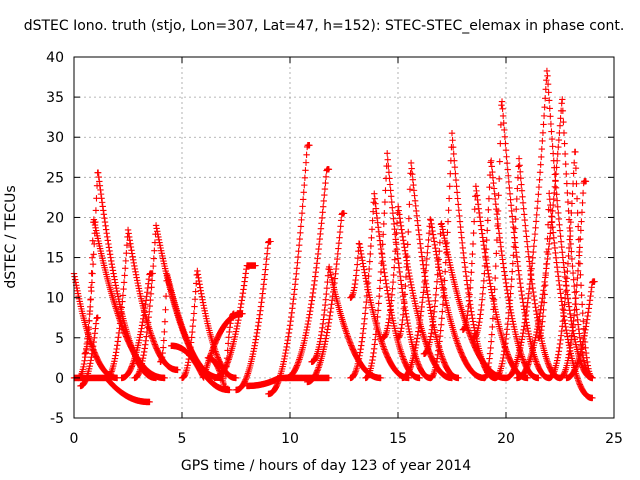 This screenshot has height=480, width=640. Describe the element at coordinates (55, 259) in the screenshot. I see `y-tick-label: 15` at that location.